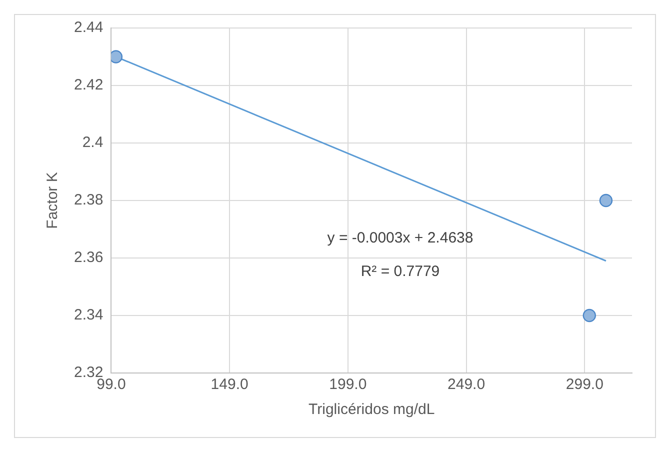 This screenshot has width=672, height=453. What do you see at coordinates (371, 409) in the screenshot?
I see `x-axis-title: Triglicéridos mg/dL` at bounding box center [371, 409].